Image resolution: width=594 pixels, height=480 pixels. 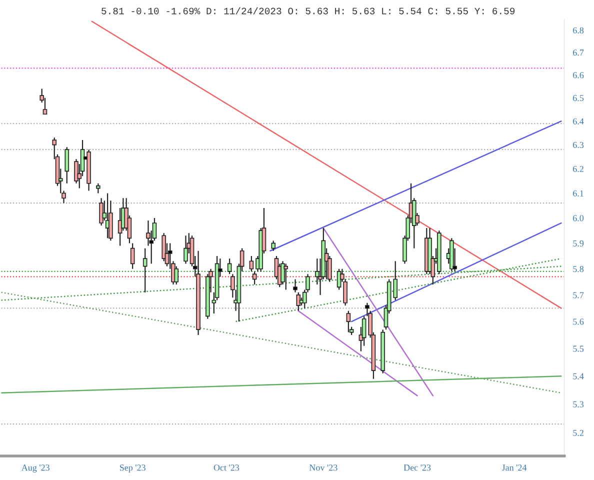 I want to click on y-tick-label: 5.2, so click(x=578, y=433).